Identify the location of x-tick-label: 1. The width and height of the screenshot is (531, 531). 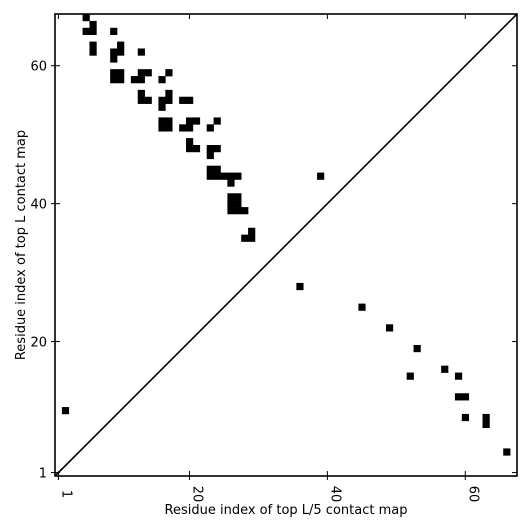
(65, 494).